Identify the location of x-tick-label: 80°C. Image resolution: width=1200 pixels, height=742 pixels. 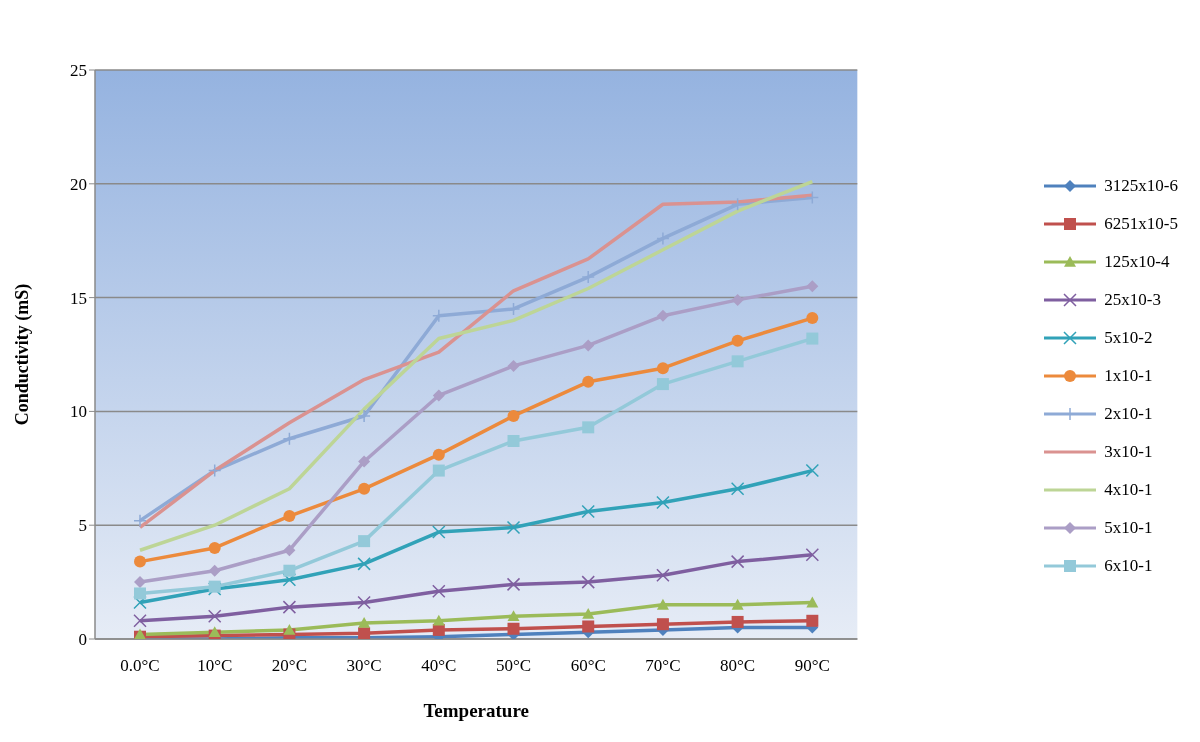
(738, 666).